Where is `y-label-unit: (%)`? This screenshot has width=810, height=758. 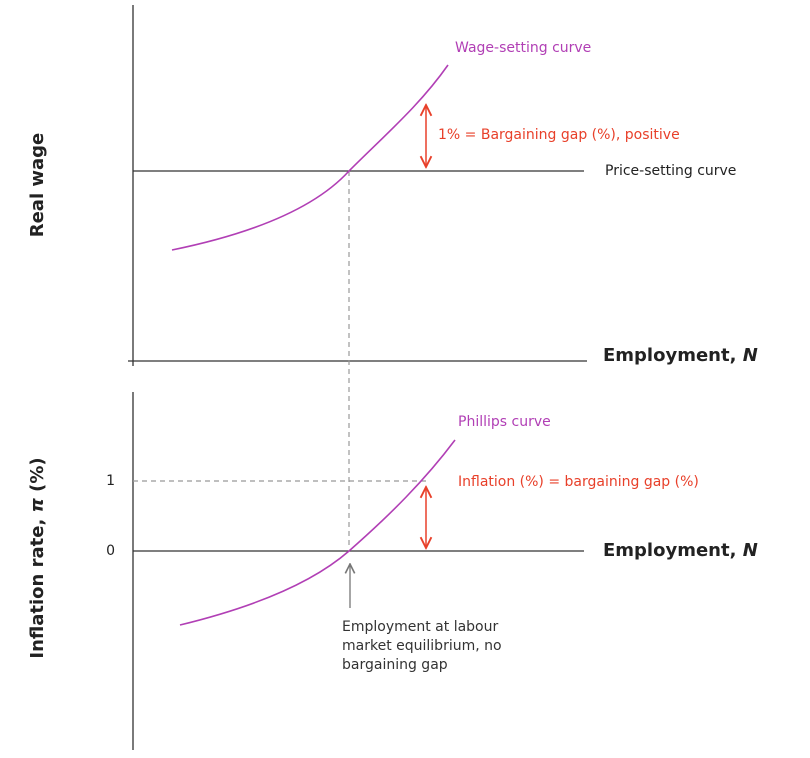 y-label-unit: (%) is located at coordinates (37, 477).